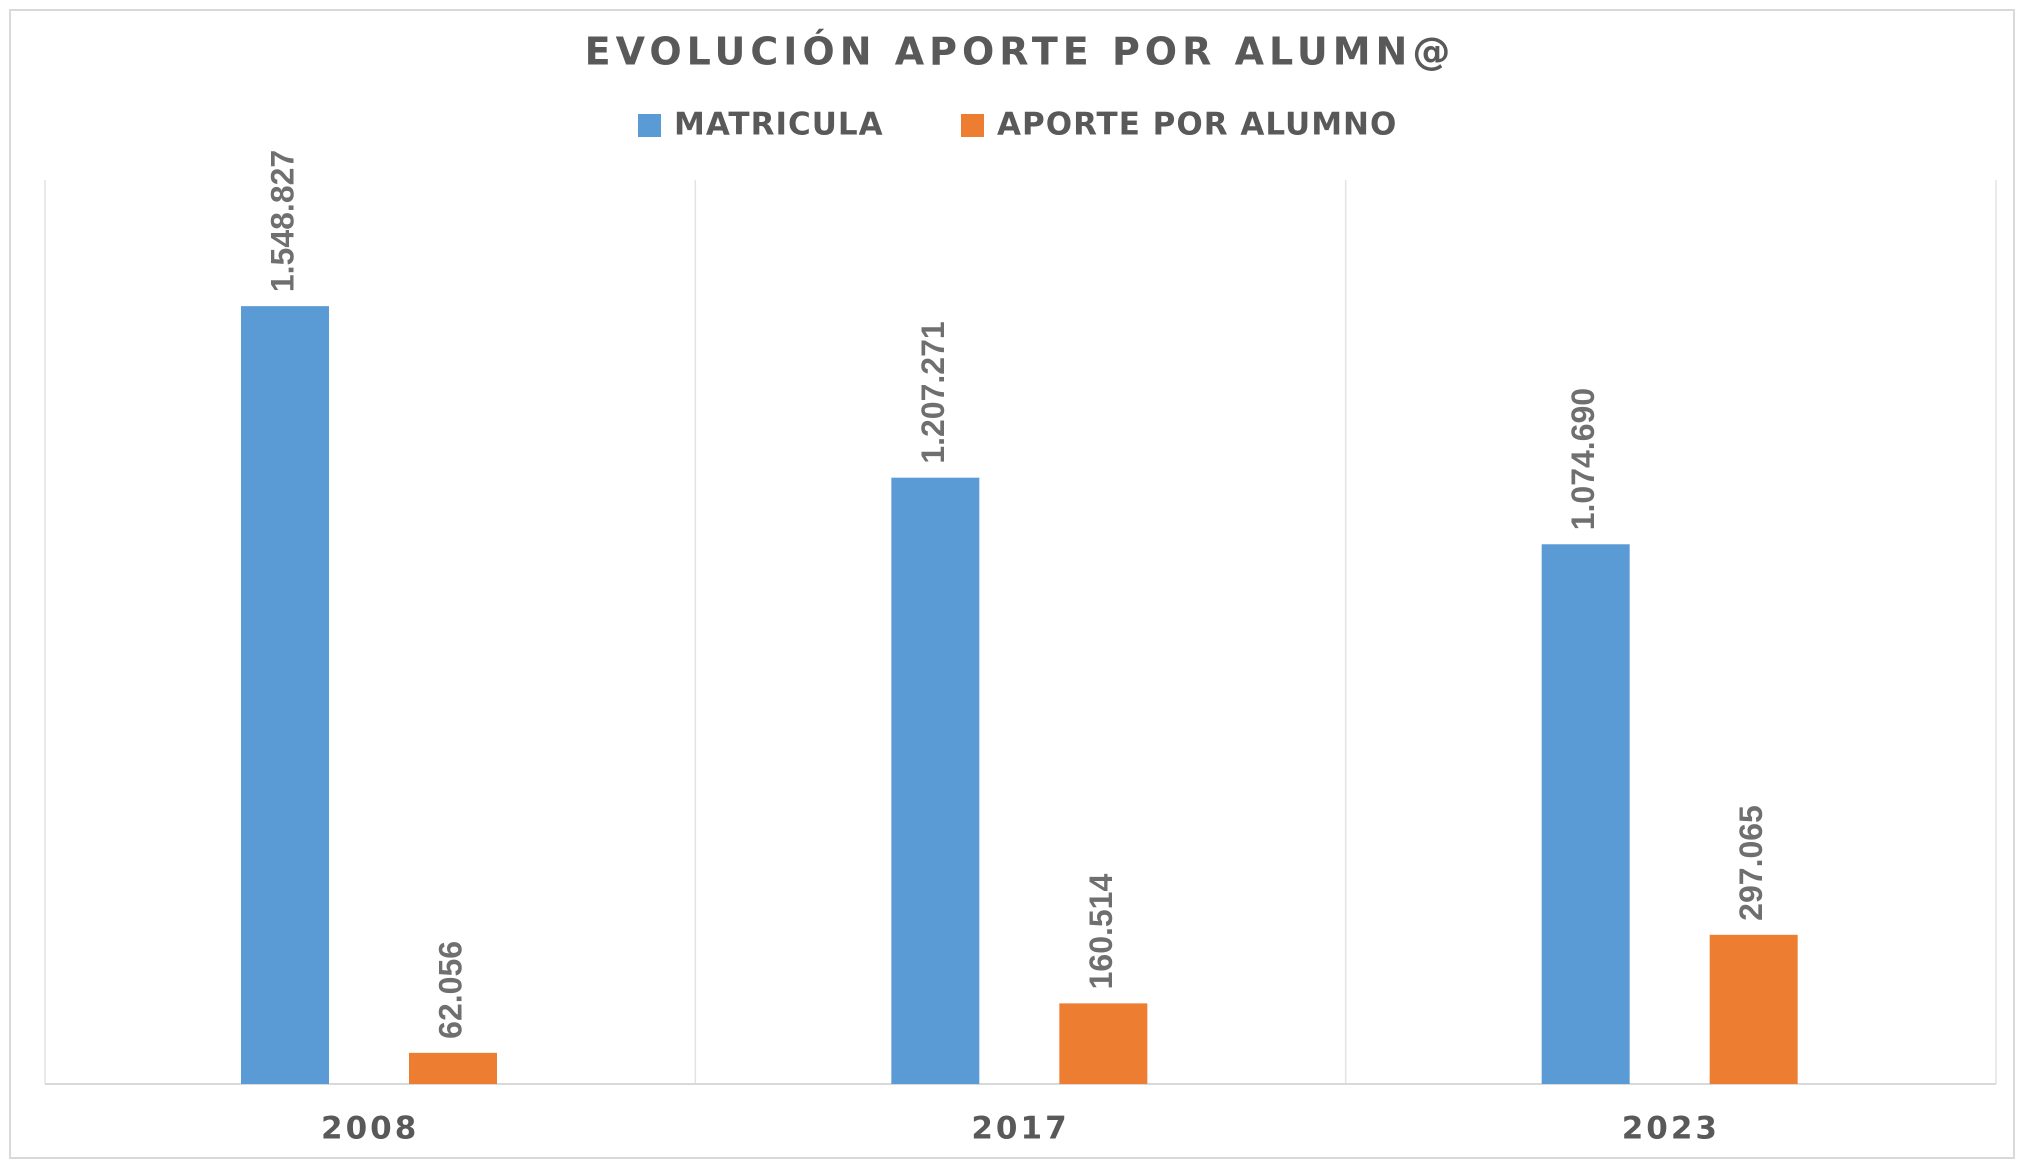 This screenshot has height=1161, width=2022. I want to click on data-label: 1.207.271, so click(933, 392).